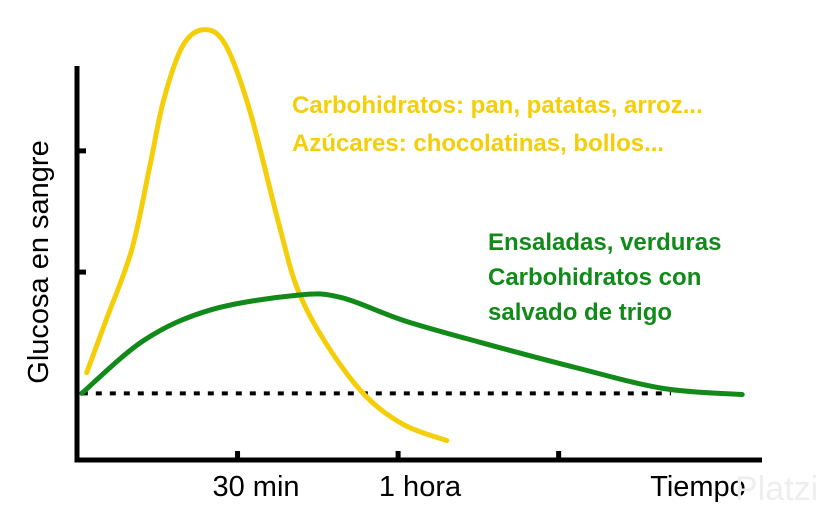 Image resolution: width=835 pixels, height=516 pixels. Describe the element at coordinates (776, 489) in the screenshot. I see `watermark: Platzi` at that location.